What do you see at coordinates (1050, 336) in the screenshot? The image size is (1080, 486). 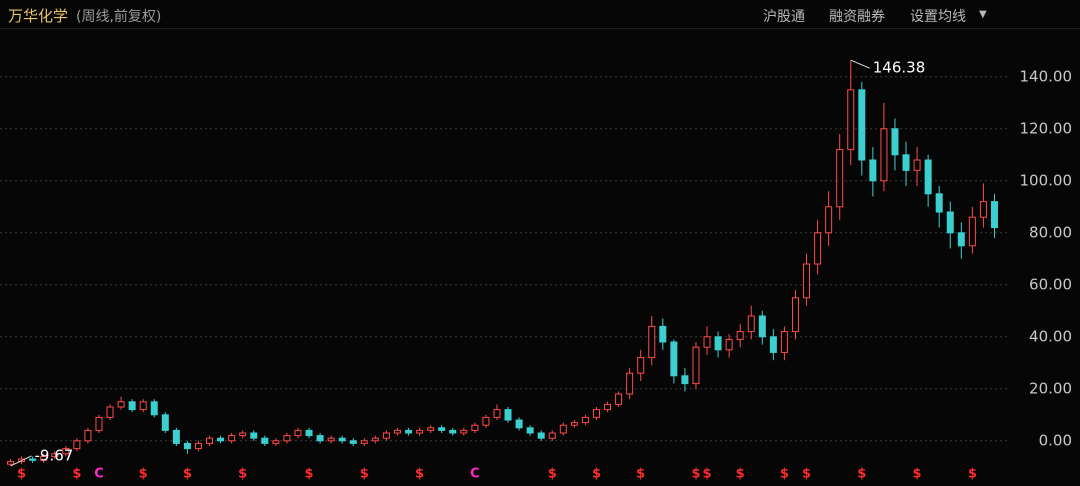 I see `y-tick-label: 40.00` at bounding box center [1050, 336].